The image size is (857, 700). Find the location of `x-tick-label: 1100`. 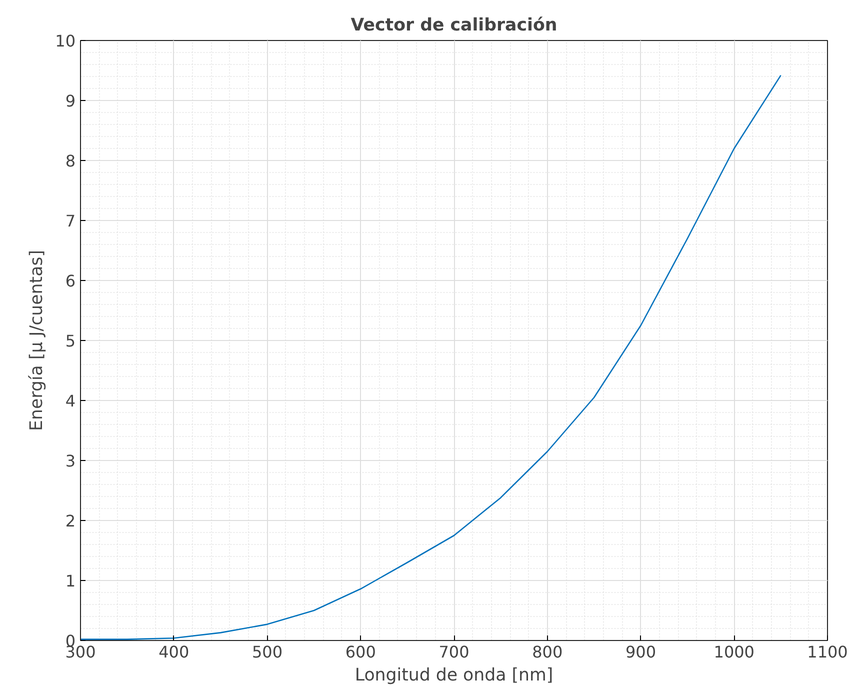

x-tick-label: 1100 is located at coordinates (827, 652).